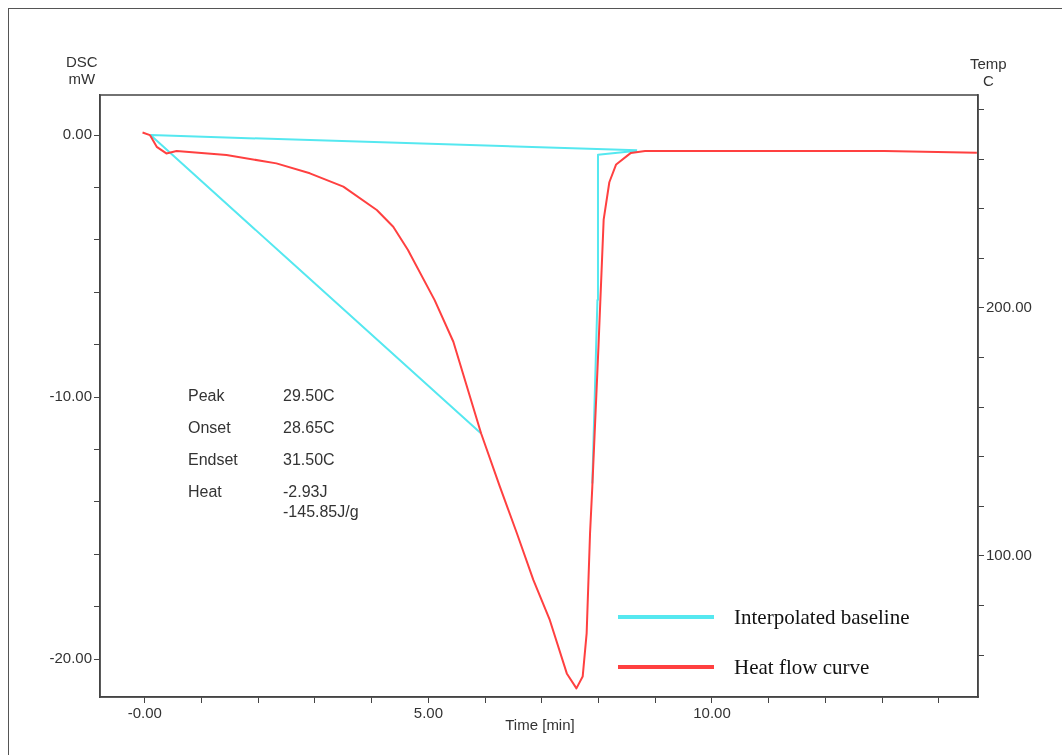  What do you see at coordinates (210, 428) in the screenshot?
I see `annotation: Onset` at bounding box center [210, 428].